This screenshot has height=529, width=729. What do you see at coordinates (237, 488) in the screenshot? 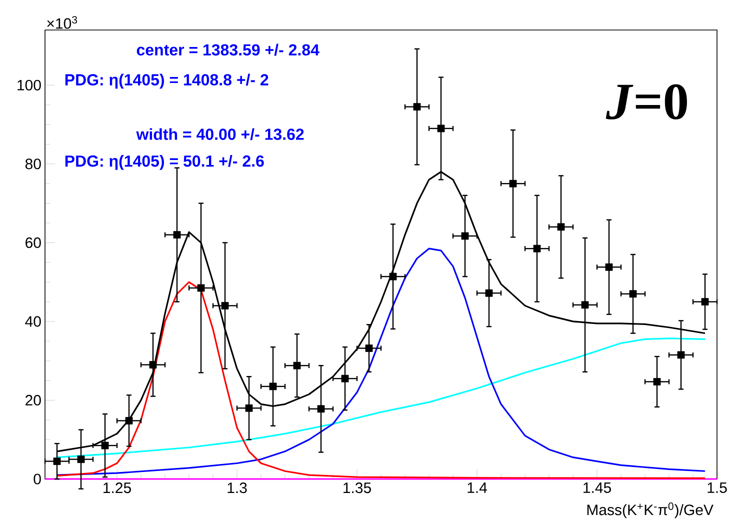
I see `x-tick-label: 1.3` at bounding box center [237, 488].